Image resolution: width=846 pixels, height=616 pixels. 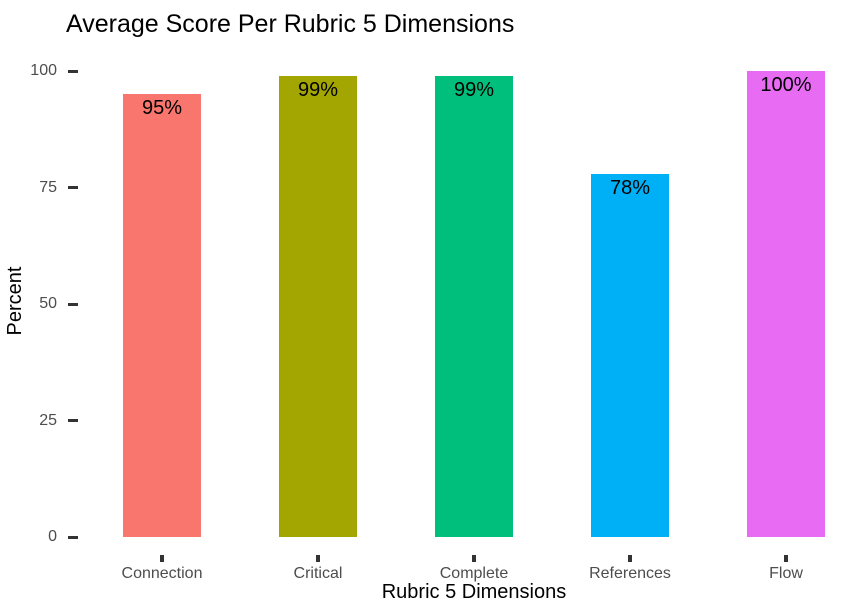 What do you see at coordinates (290, 24) in the screenshot?
I see `chart-title: Average Score Per Rubric 5 Dimensions` at bounding box center [290, 24].